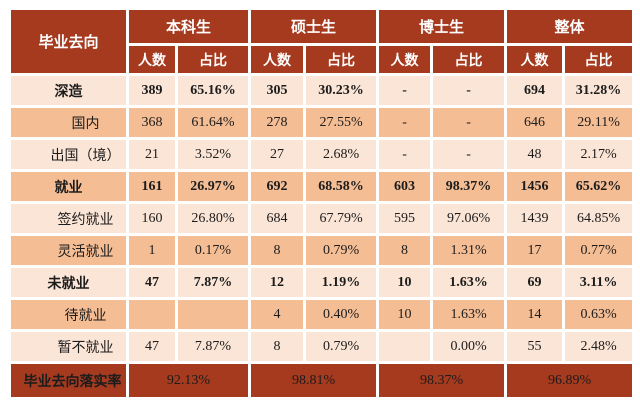 The image size is (640, 405). I want to click on value-cell: 389, so click(152, 90).